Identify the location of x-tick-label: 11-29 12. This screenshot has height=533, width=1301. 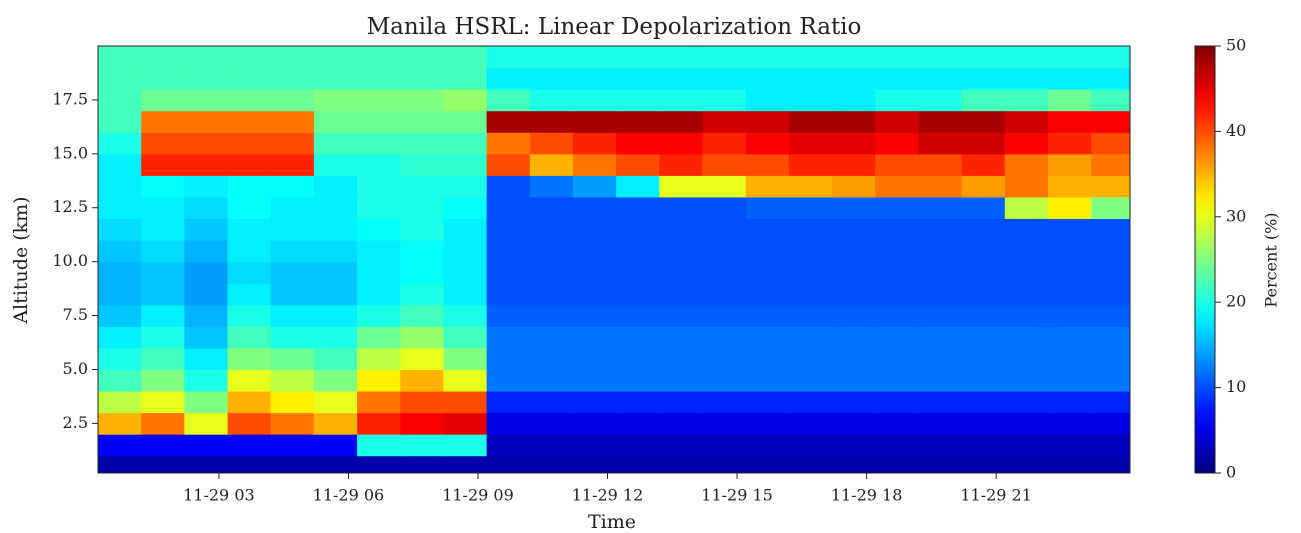
(608, 495).